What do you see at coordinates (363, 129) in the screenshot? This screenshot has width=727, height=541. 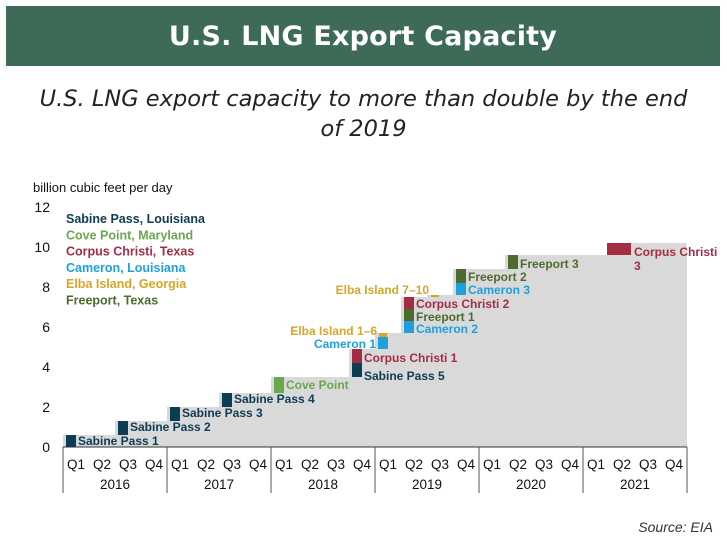 I see `subtitle-line-2: of 2019` at bounding box center [363, 129].